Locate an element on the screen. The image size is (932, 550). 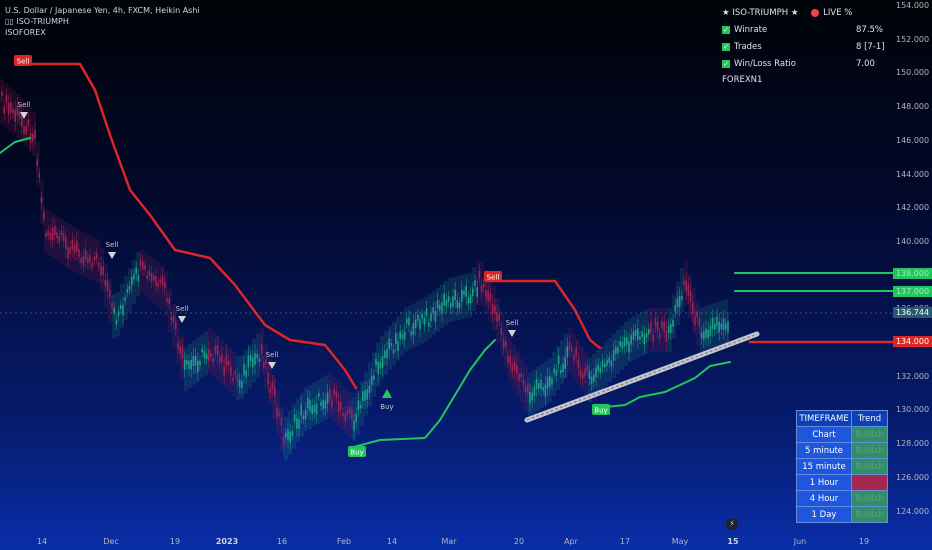
star-icon: ★ is located at coordinates (726, 13).